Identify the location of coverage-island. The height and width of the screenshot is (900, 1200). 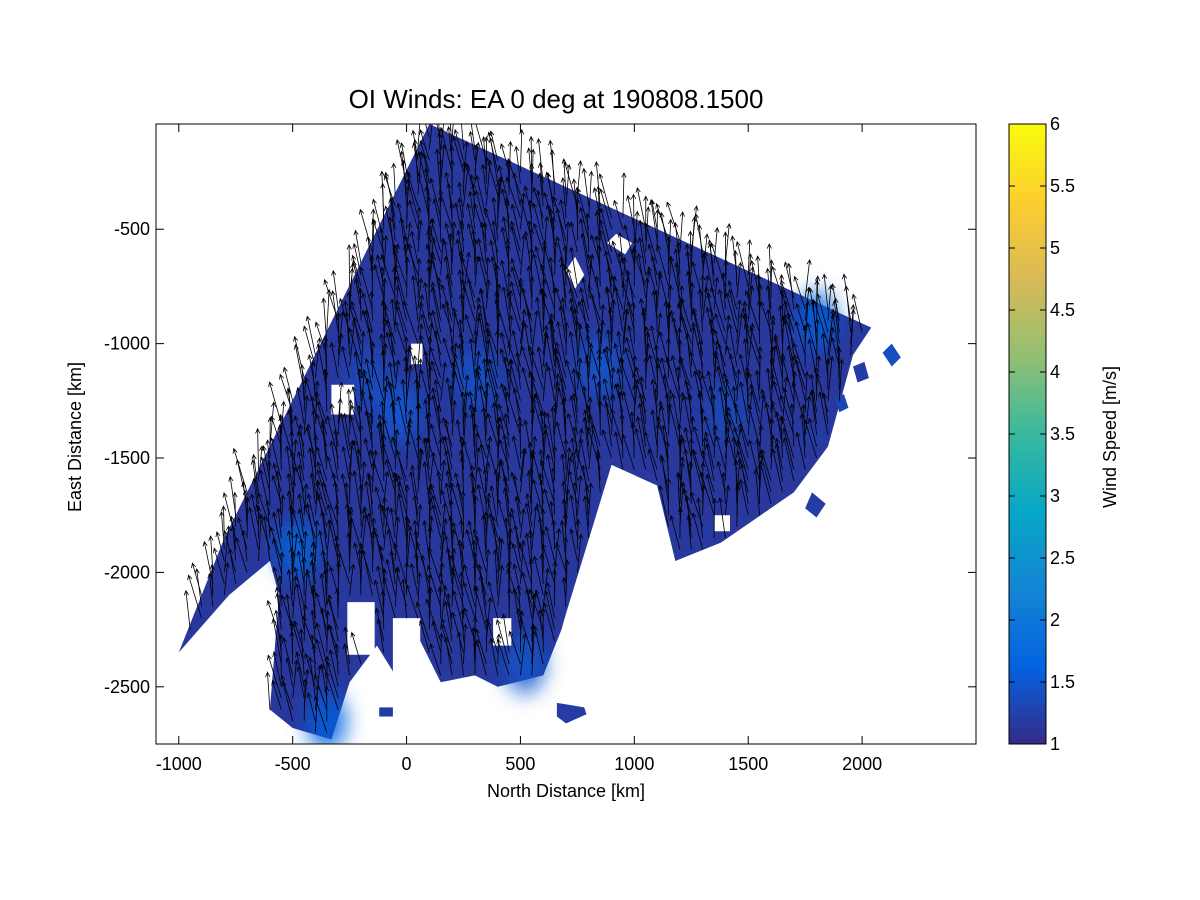
(812, 436).